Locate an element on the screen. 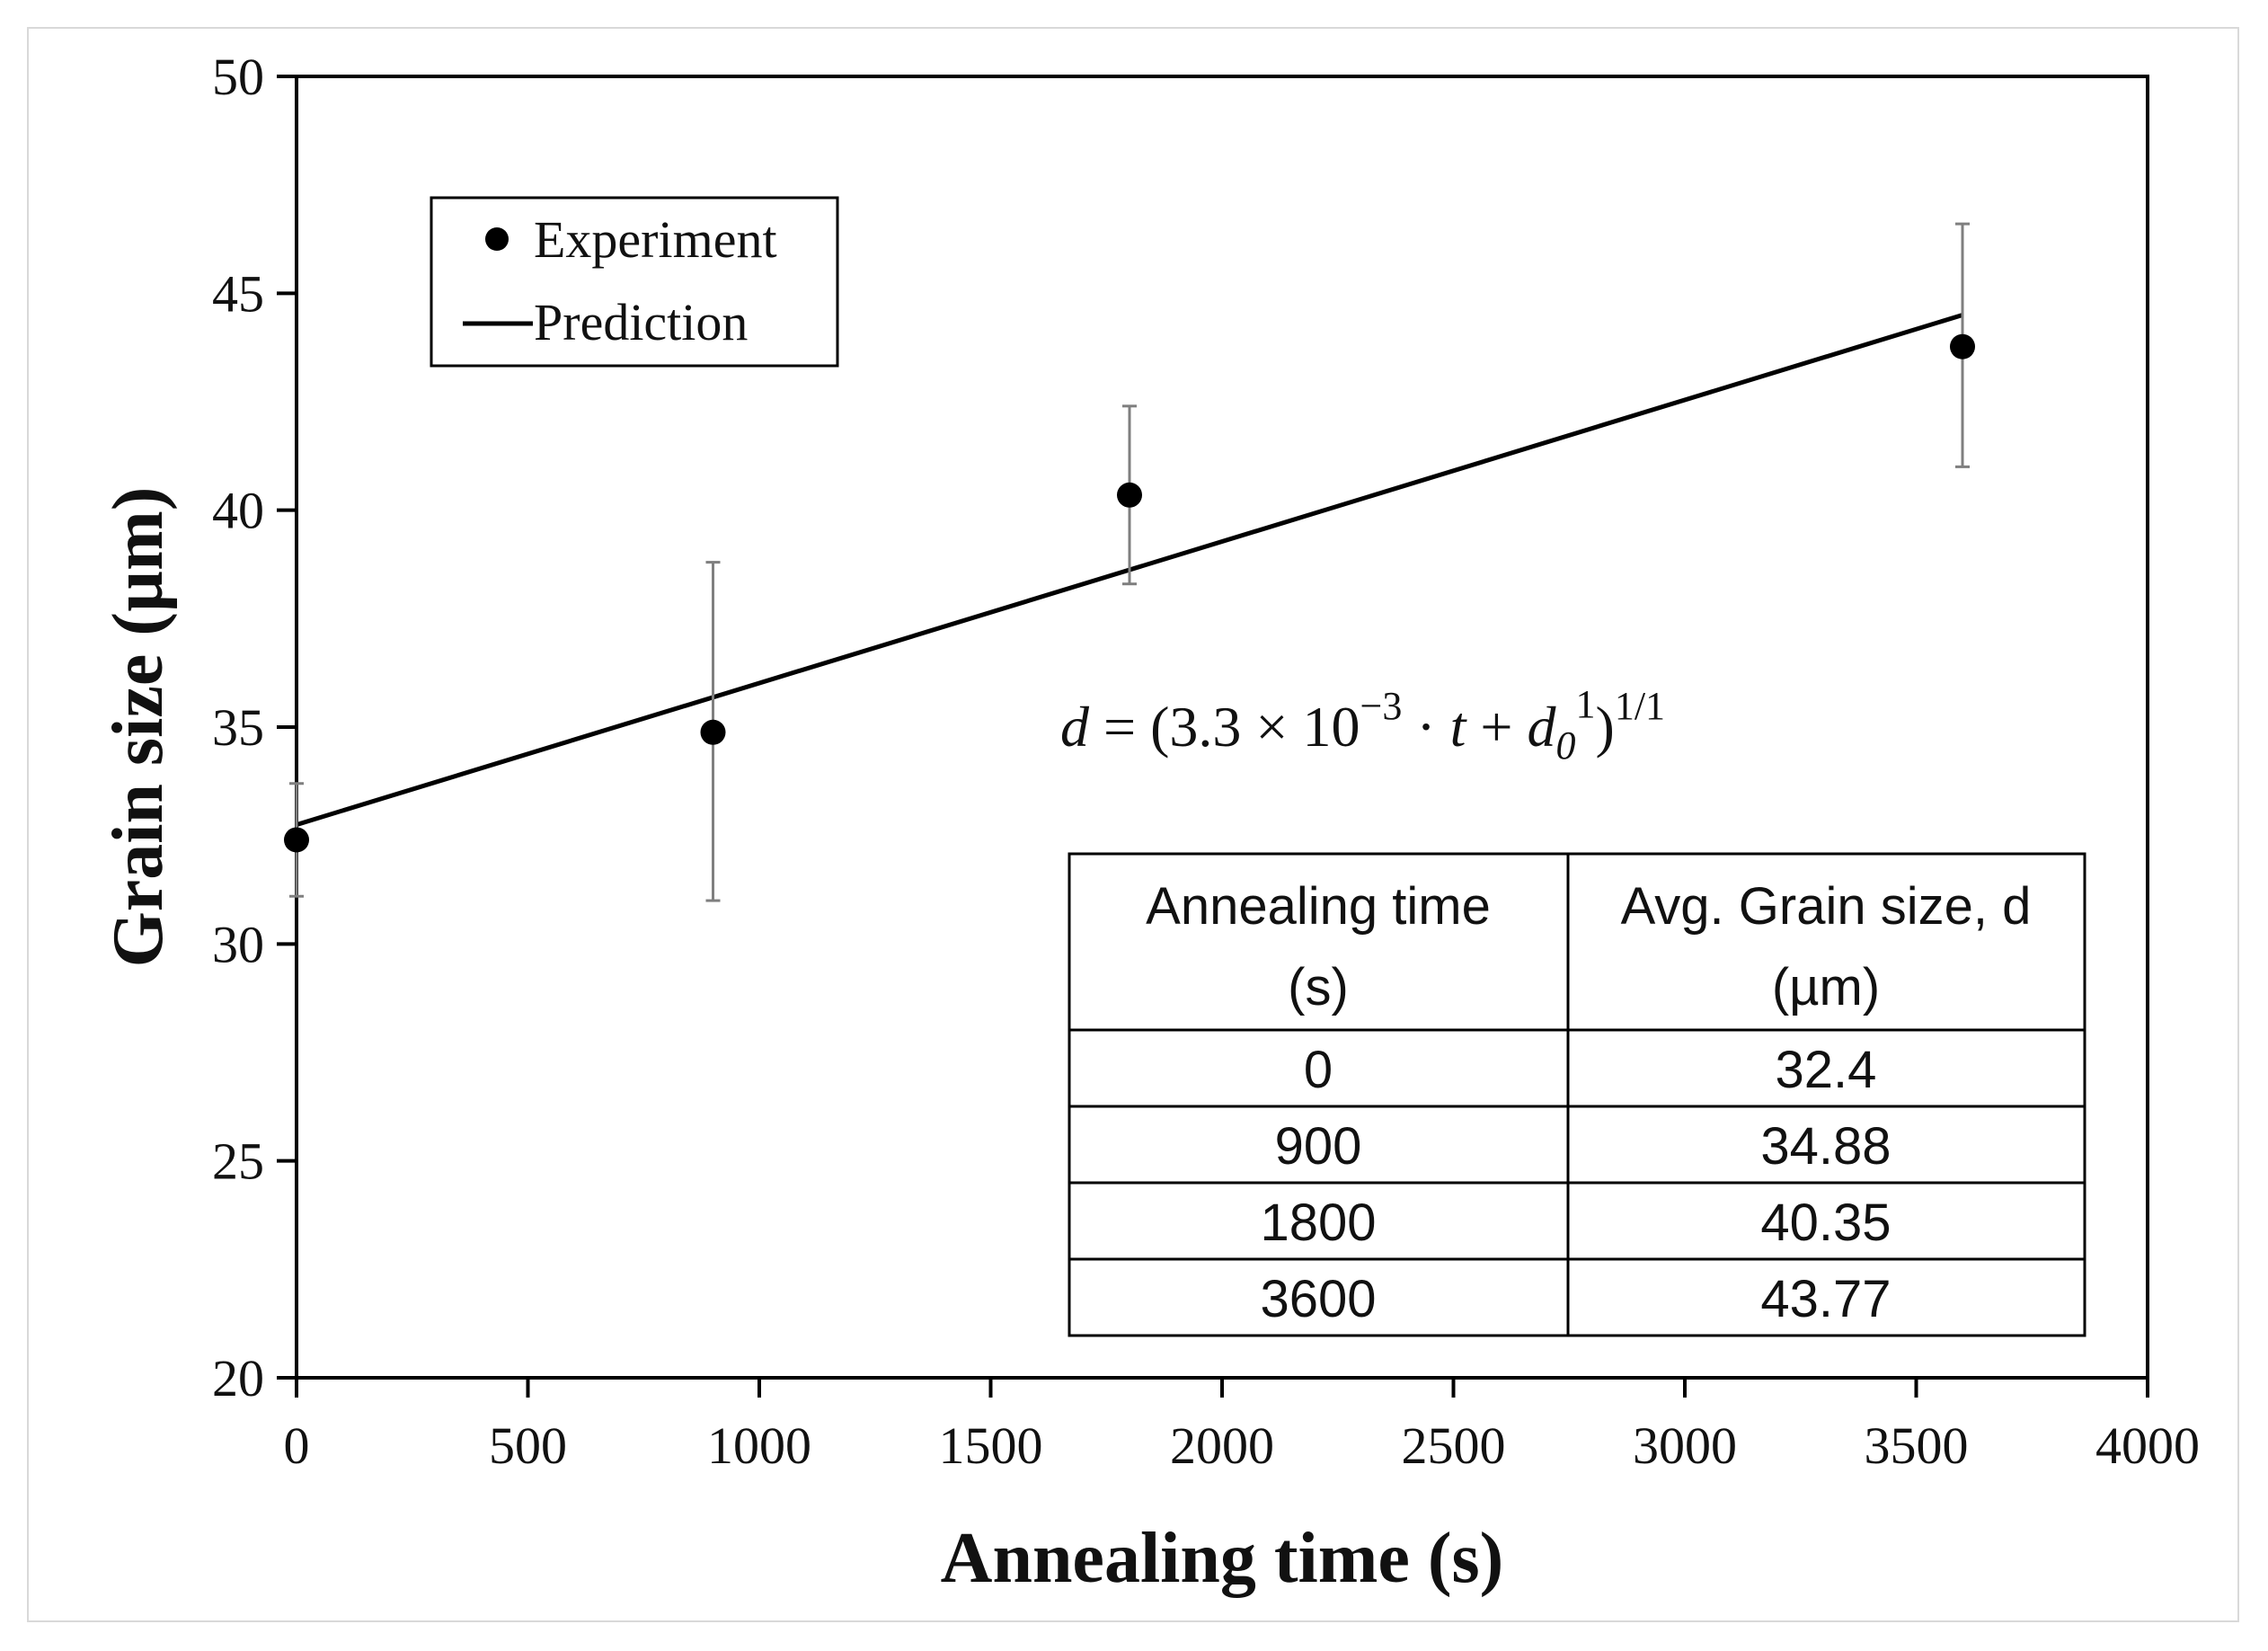 This screenshot has height=1651, width=2268. table-cell-size: 40.35 is located at coordinates (1825, 1223).